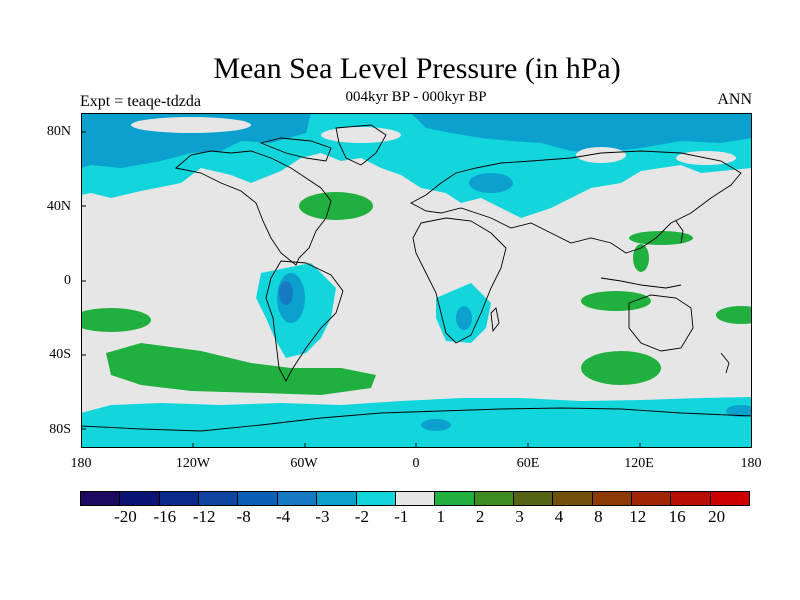  Describe the element at coordinates (616, 301) in the screenshot. I see `anomaly-region-indian-ocean-green` at that location.